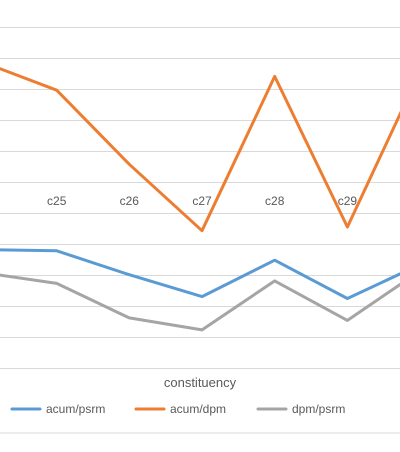 The width and height of the screenshot is (400, 452). I want to click on chart-border, so click(200, 433).